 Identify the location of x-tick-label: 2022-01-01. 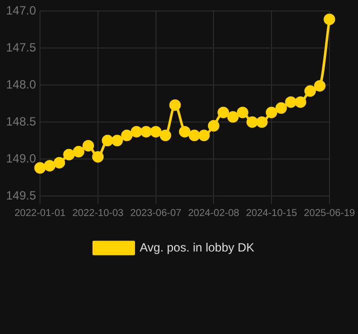
(40, 213).